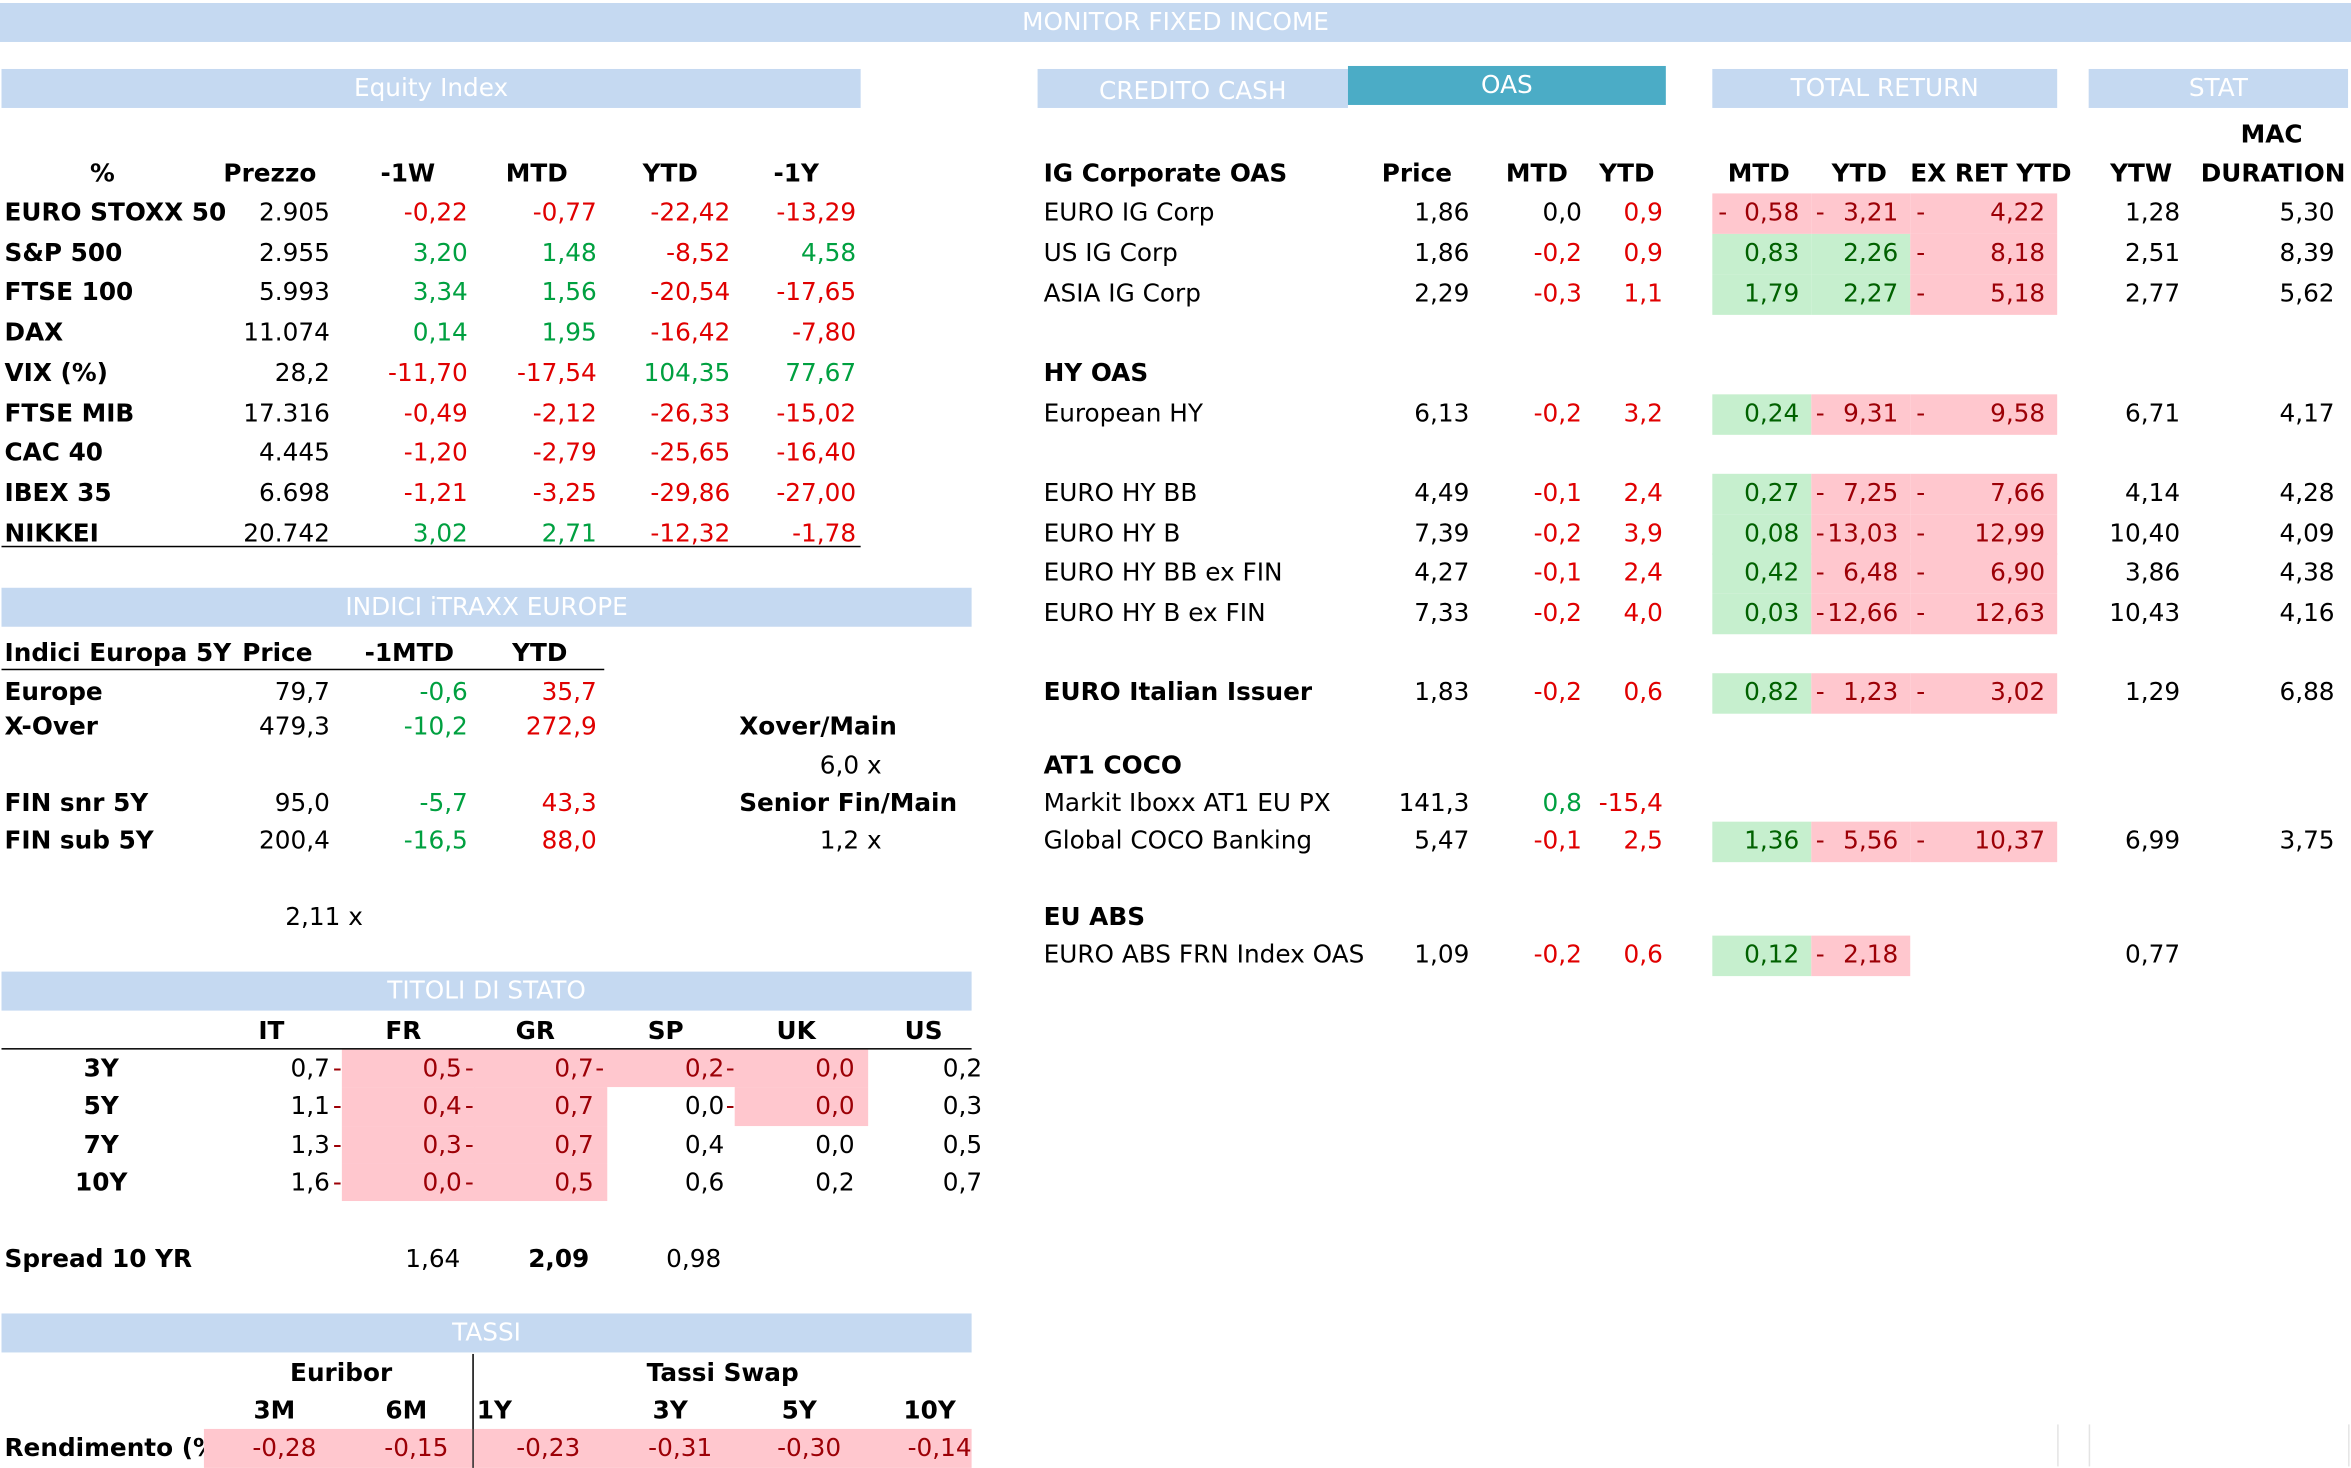 Image resolution: width=2351 pixels, height=1468 pixels. Describe the element at coordinates (1163, 572) in the screenshot. I see `credito-name: EURO HY BB ex FIN` at that location.